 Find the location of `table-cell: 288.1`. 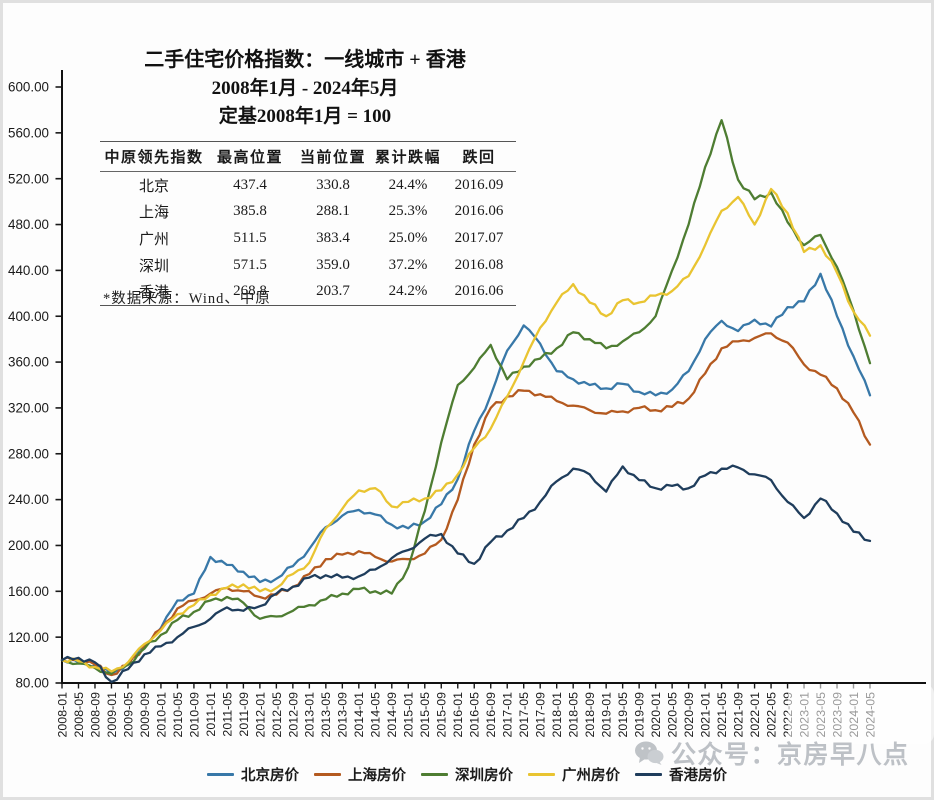

table-cell: 288.1 is located at coordinates (333, 211).